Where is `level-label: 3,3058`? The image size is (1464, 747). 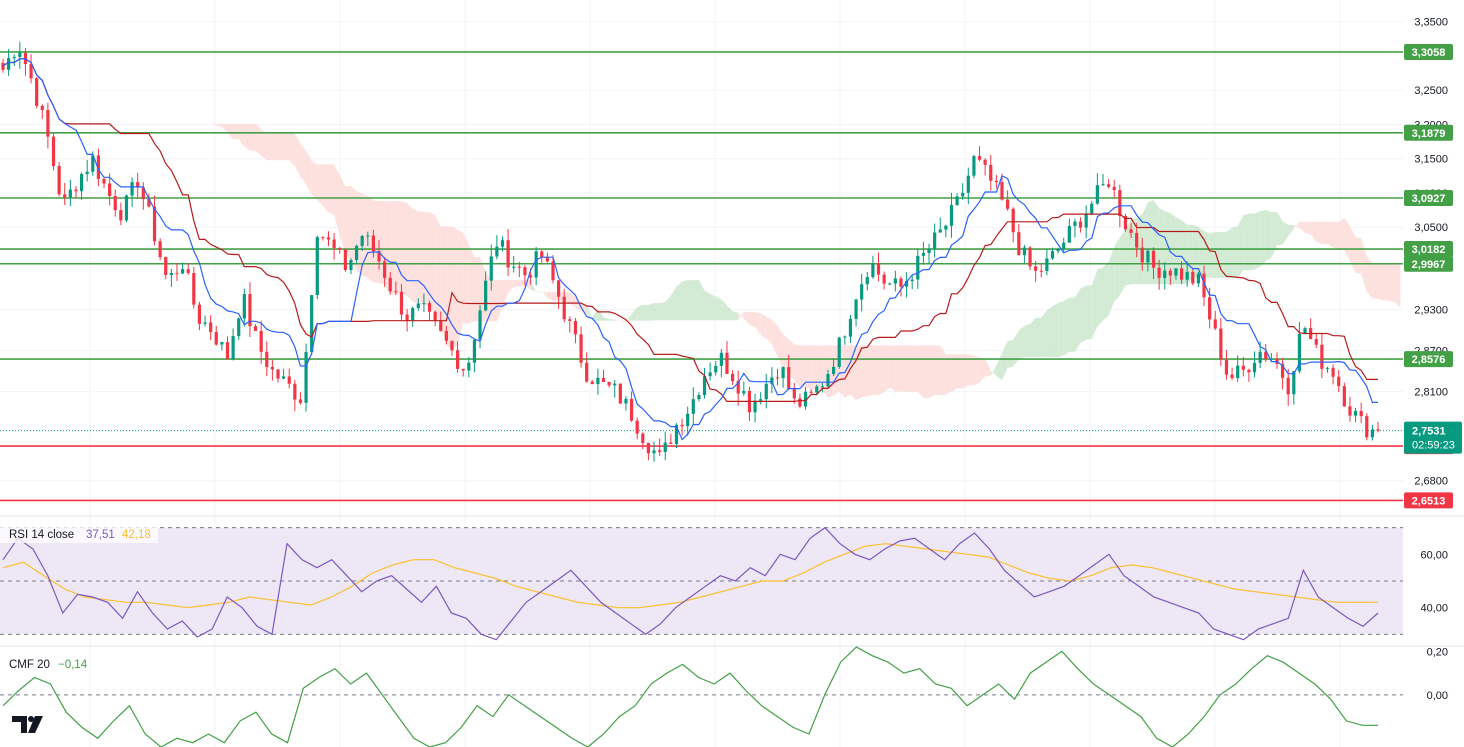
level-label: 3,3058 is located at coordinates (1429, 53).